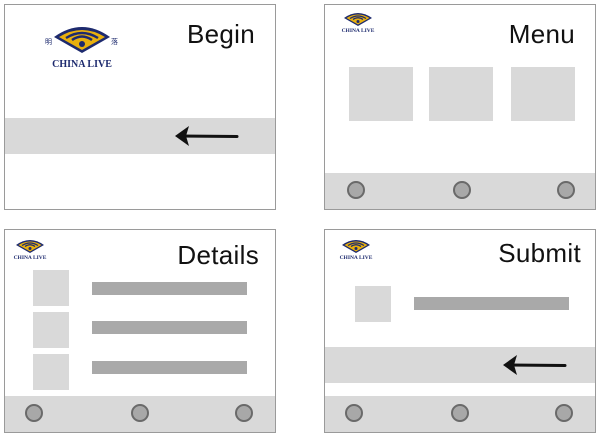 This screenshot has height=437, width=600. I want to click on screen-title-menu: Menu, so click(541, 34).